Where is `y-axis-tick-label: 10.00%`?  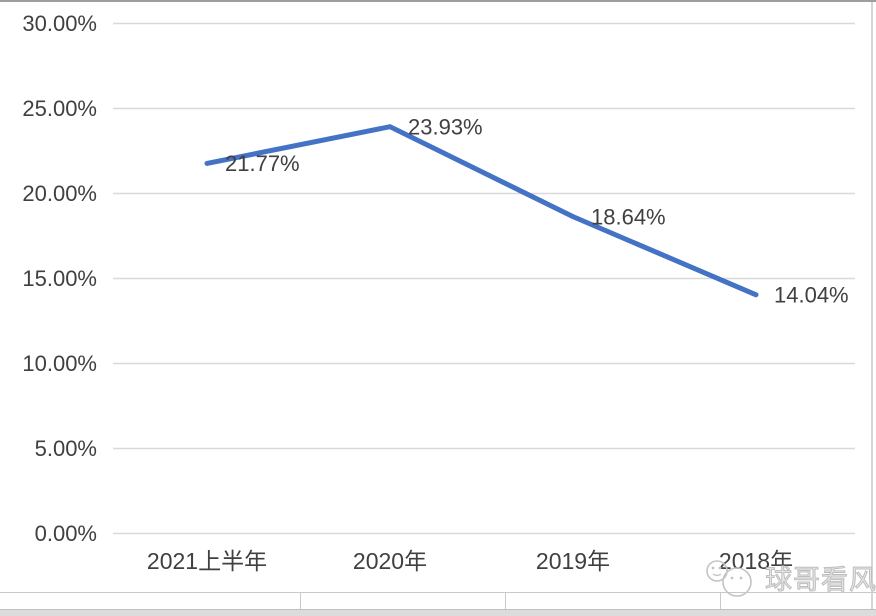
y-axis-tick-label: 10.00% is located at coordinates (59, 363).